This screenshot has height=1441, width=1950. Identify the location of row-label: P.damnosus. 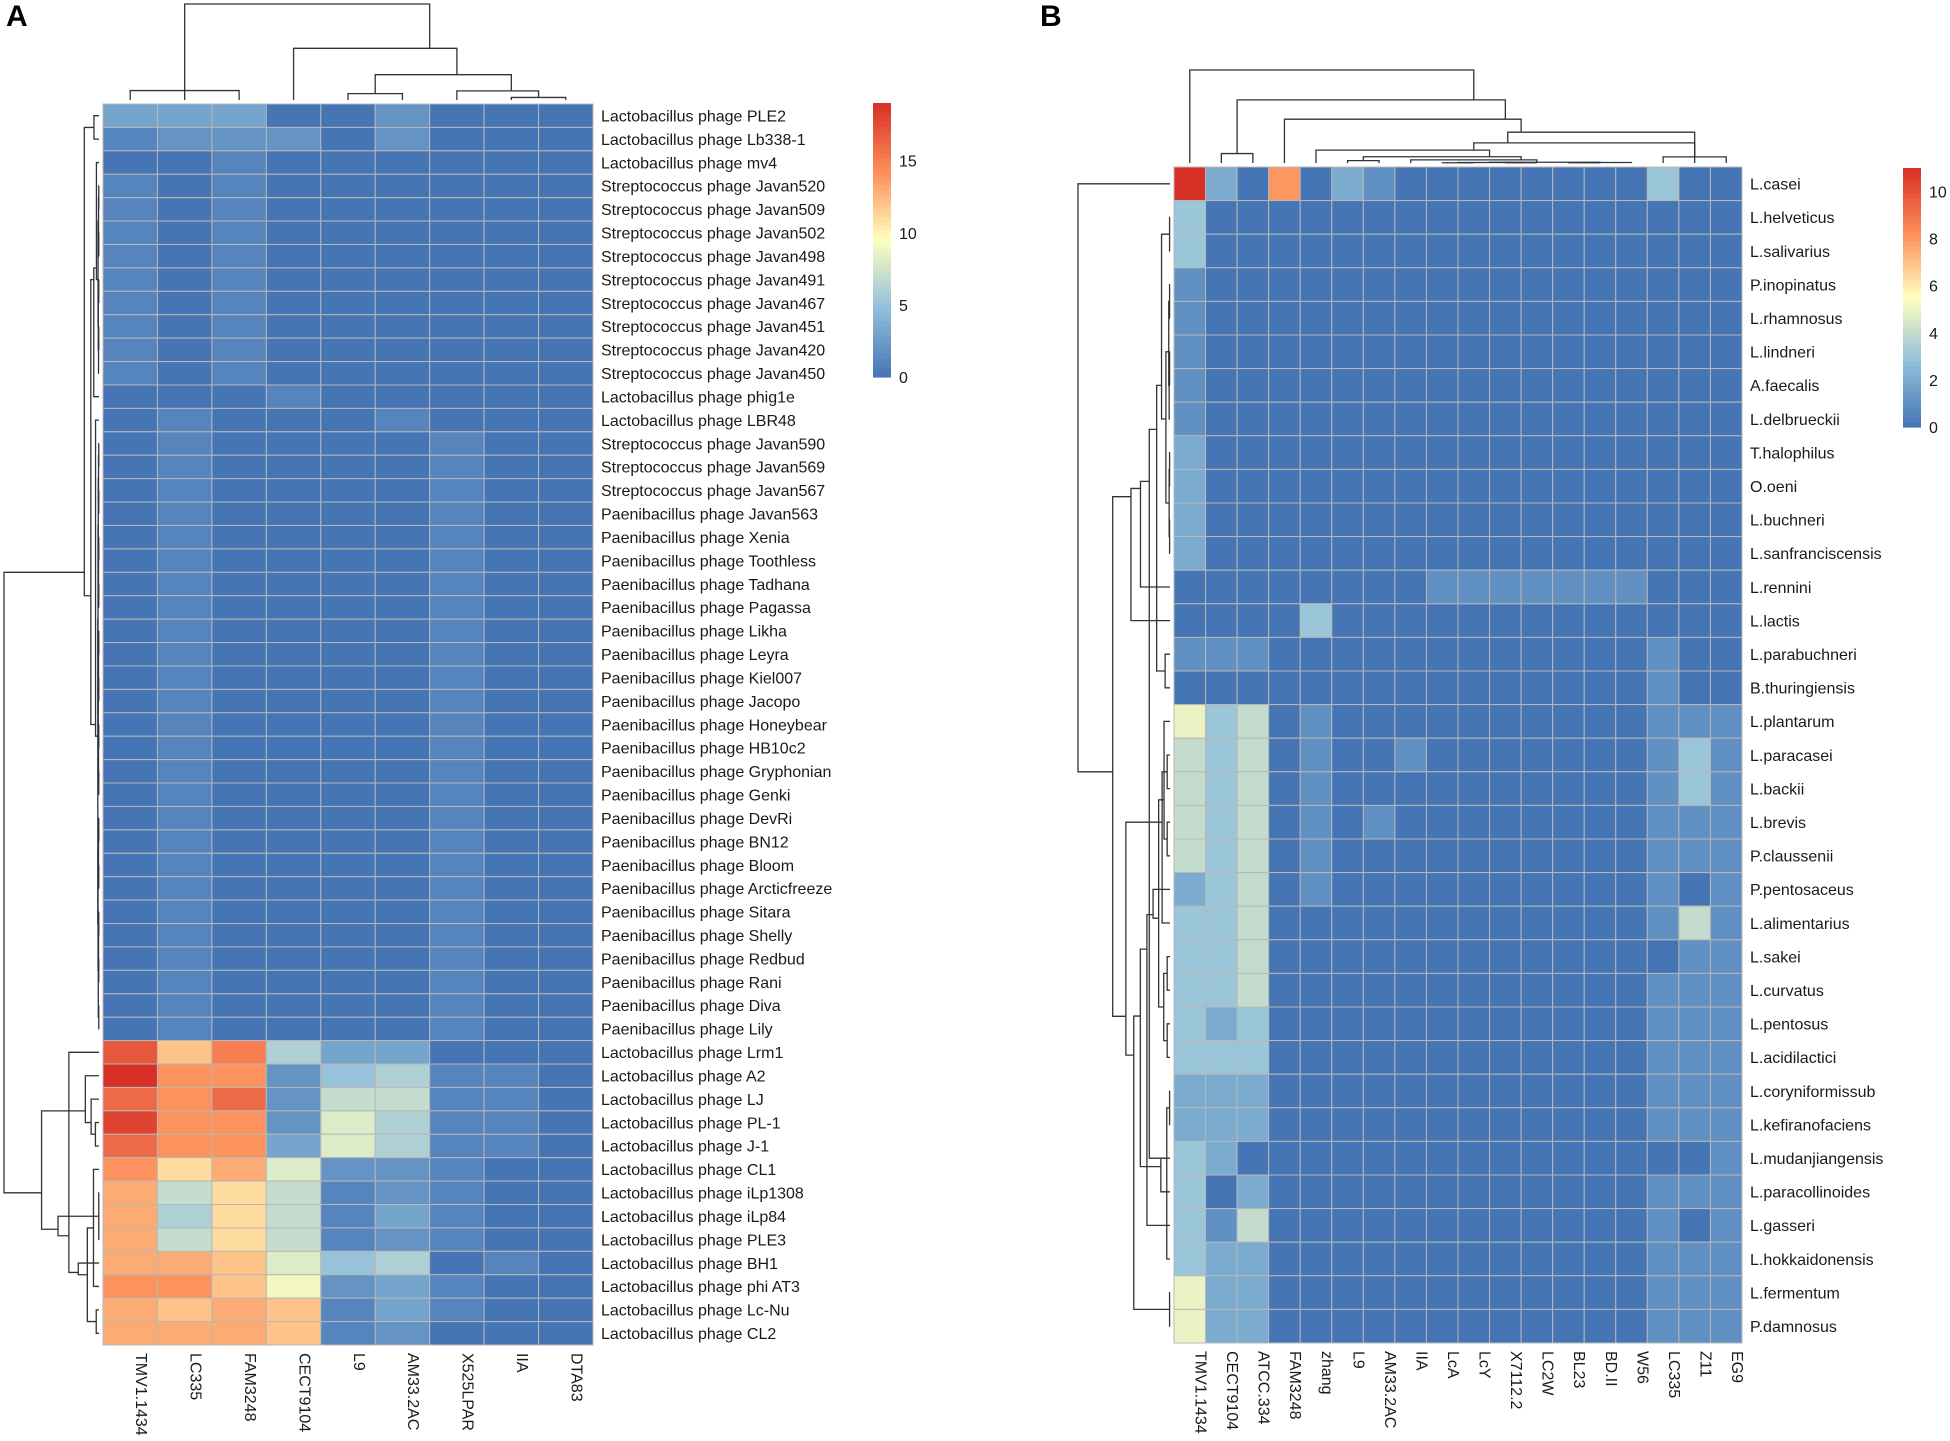
(1793, 1327).